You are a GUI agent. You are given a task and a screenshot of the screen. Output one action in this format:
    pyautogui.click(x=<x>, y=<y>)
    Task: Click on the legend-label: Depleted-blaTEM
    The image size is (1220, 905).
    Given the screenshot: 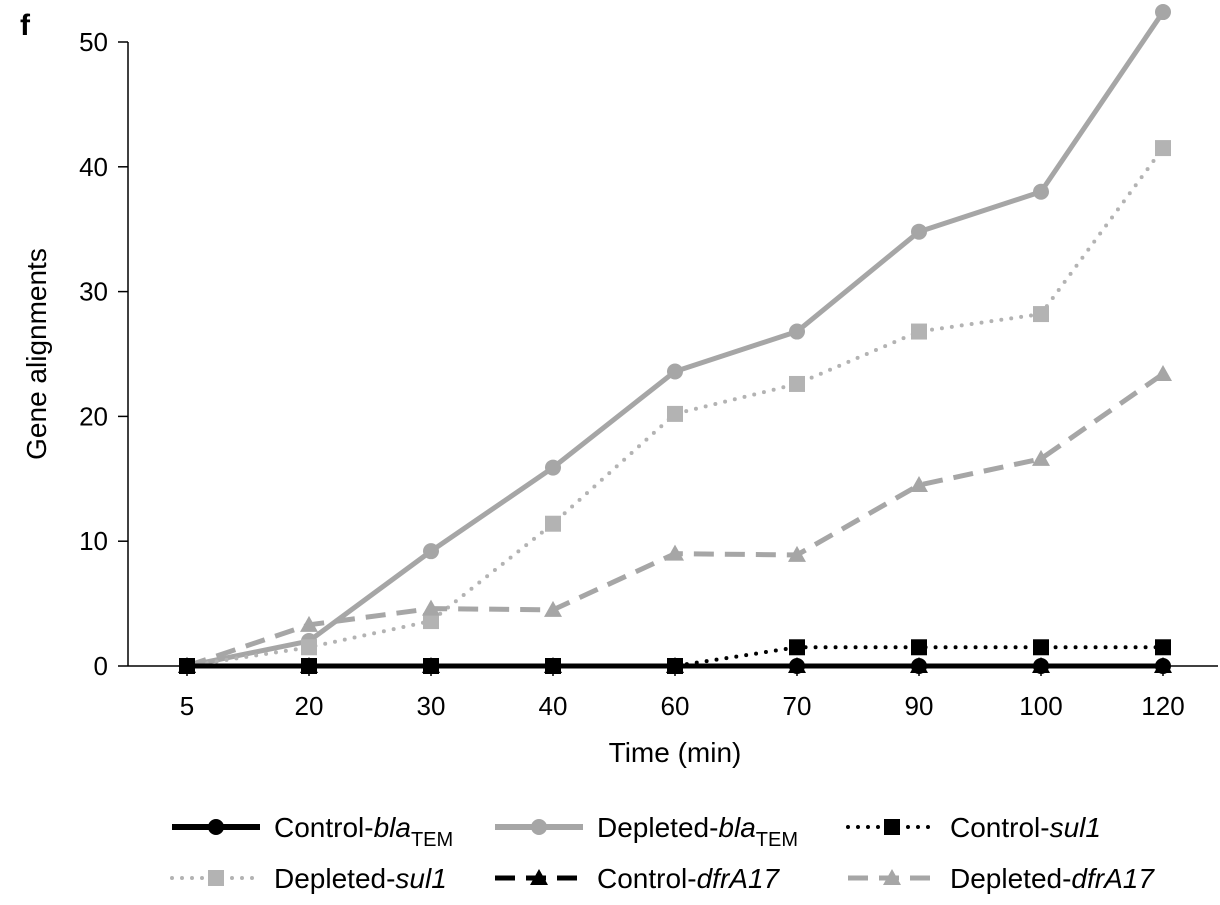 What is the action you would take?
    pyautogui.click(x=697, y=831)
    